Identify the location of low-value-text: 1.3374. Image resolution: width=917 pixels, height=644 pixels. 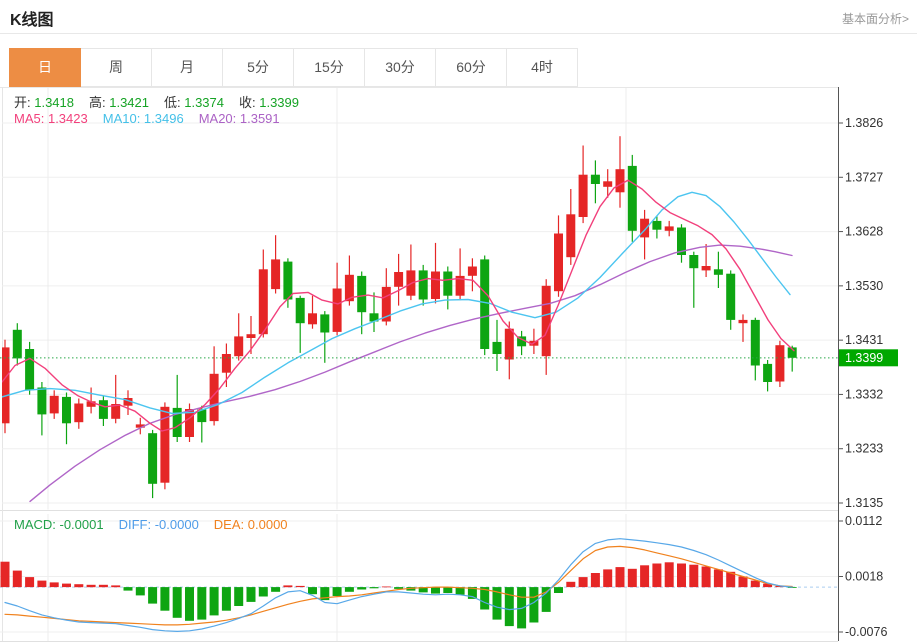
(204, 102).